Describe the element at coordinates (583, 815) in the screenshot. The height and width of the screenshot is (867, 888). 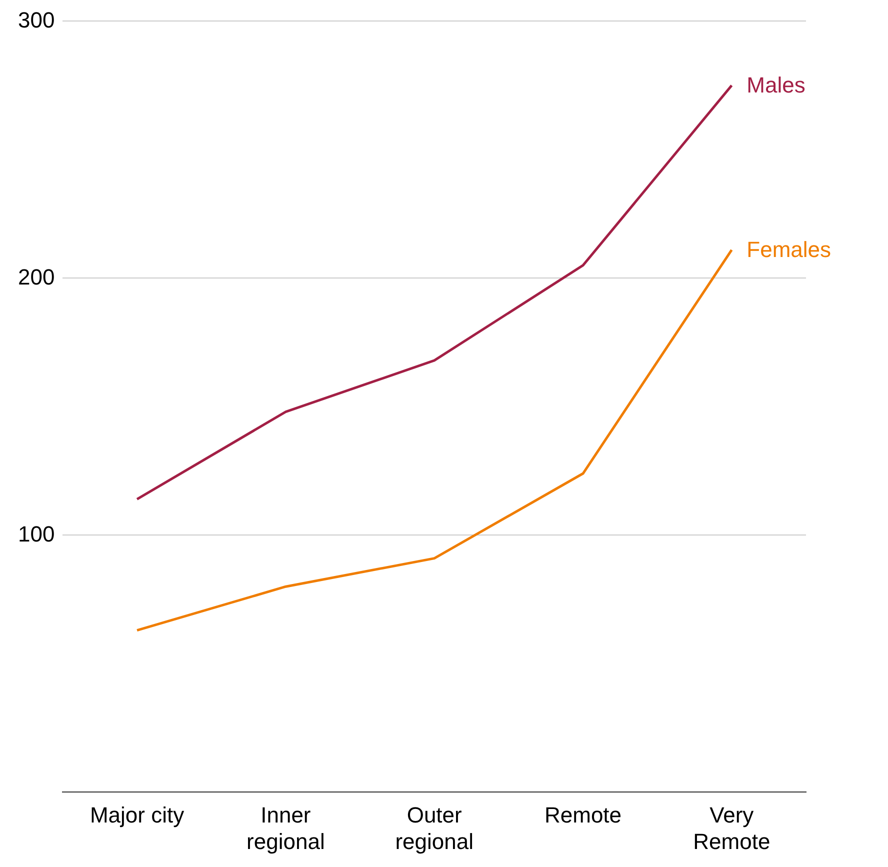
I see `x-tick-label: Remote` at that location.